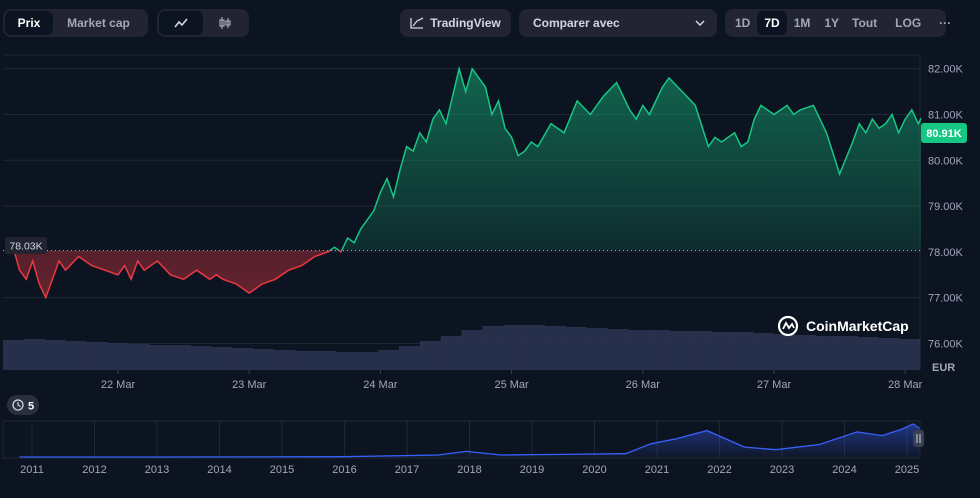 The image size is (980, 498). Describe the element at coordinates (946, 299) in the screenshot. I see `y-tick-label: 77.00K` at that location.